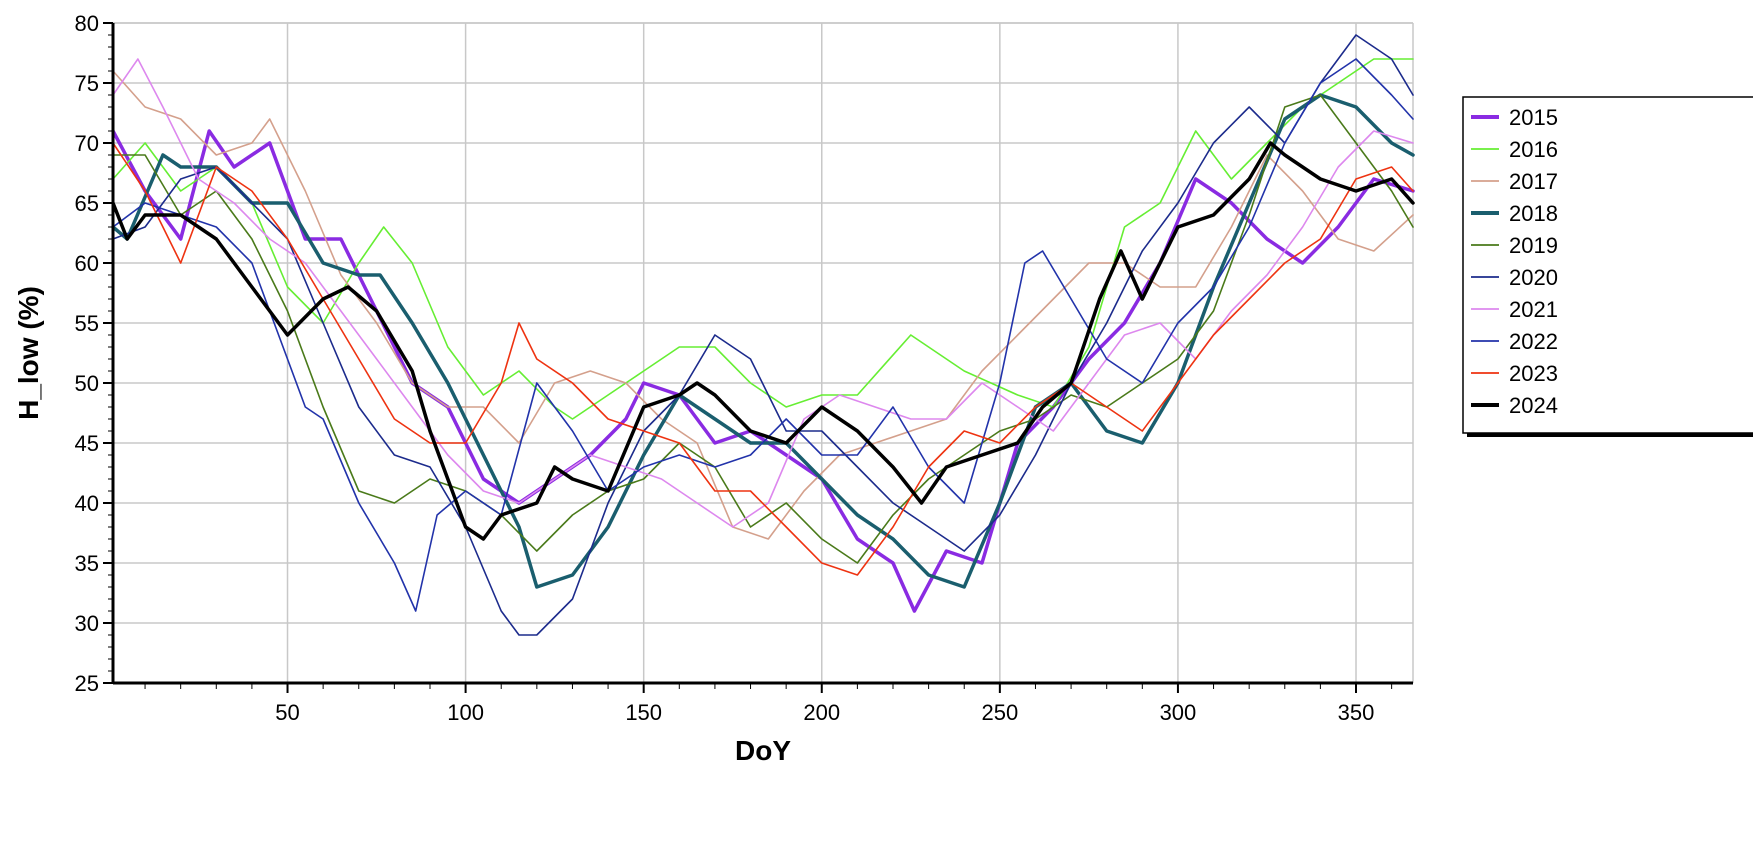 The height and width of the screenshot is (853, 1753). What do you see at coordinates (1533, 213) in the screenshot?
I see `legend-label-2018: 2018` at bounding box center [1533, 213].